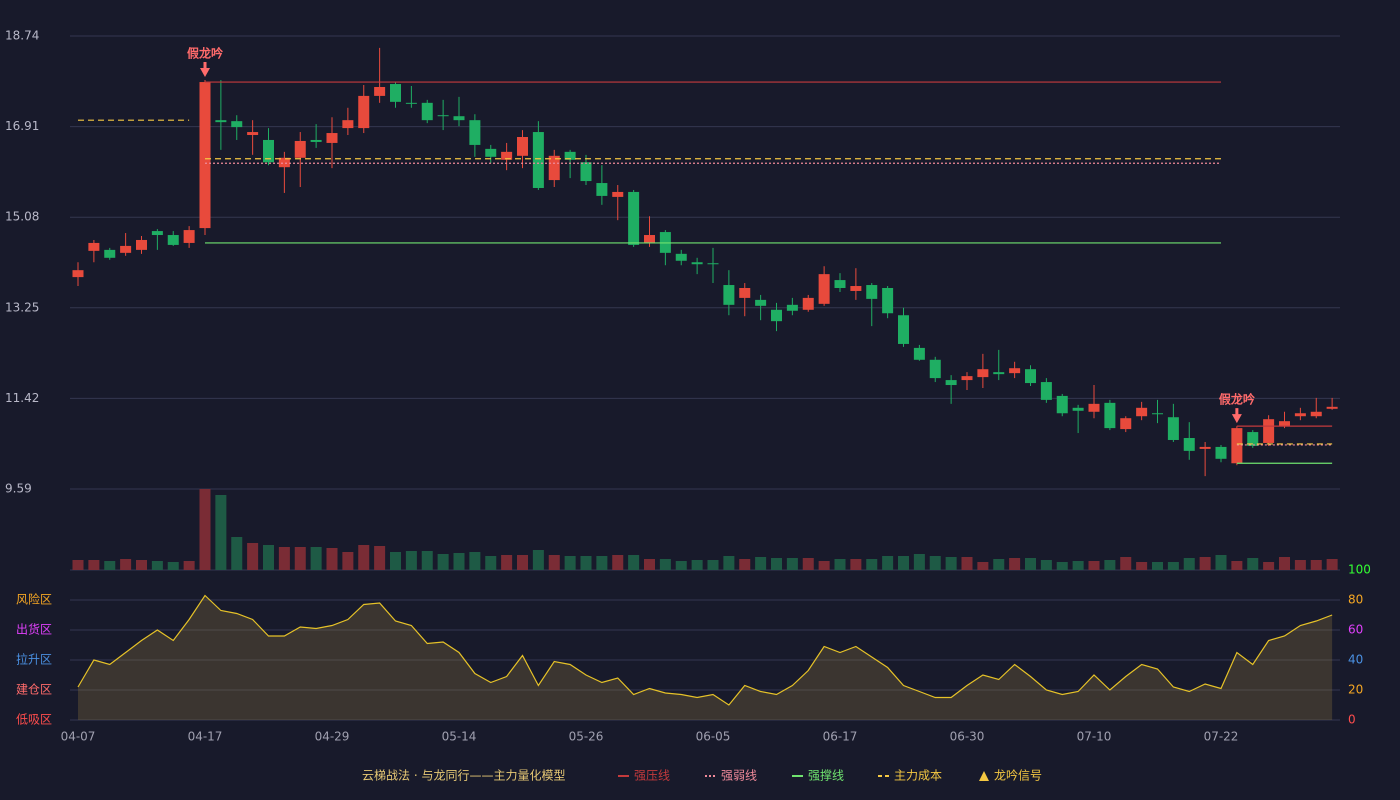  I want to click on legend-label: 强压线, so click(652, 776).